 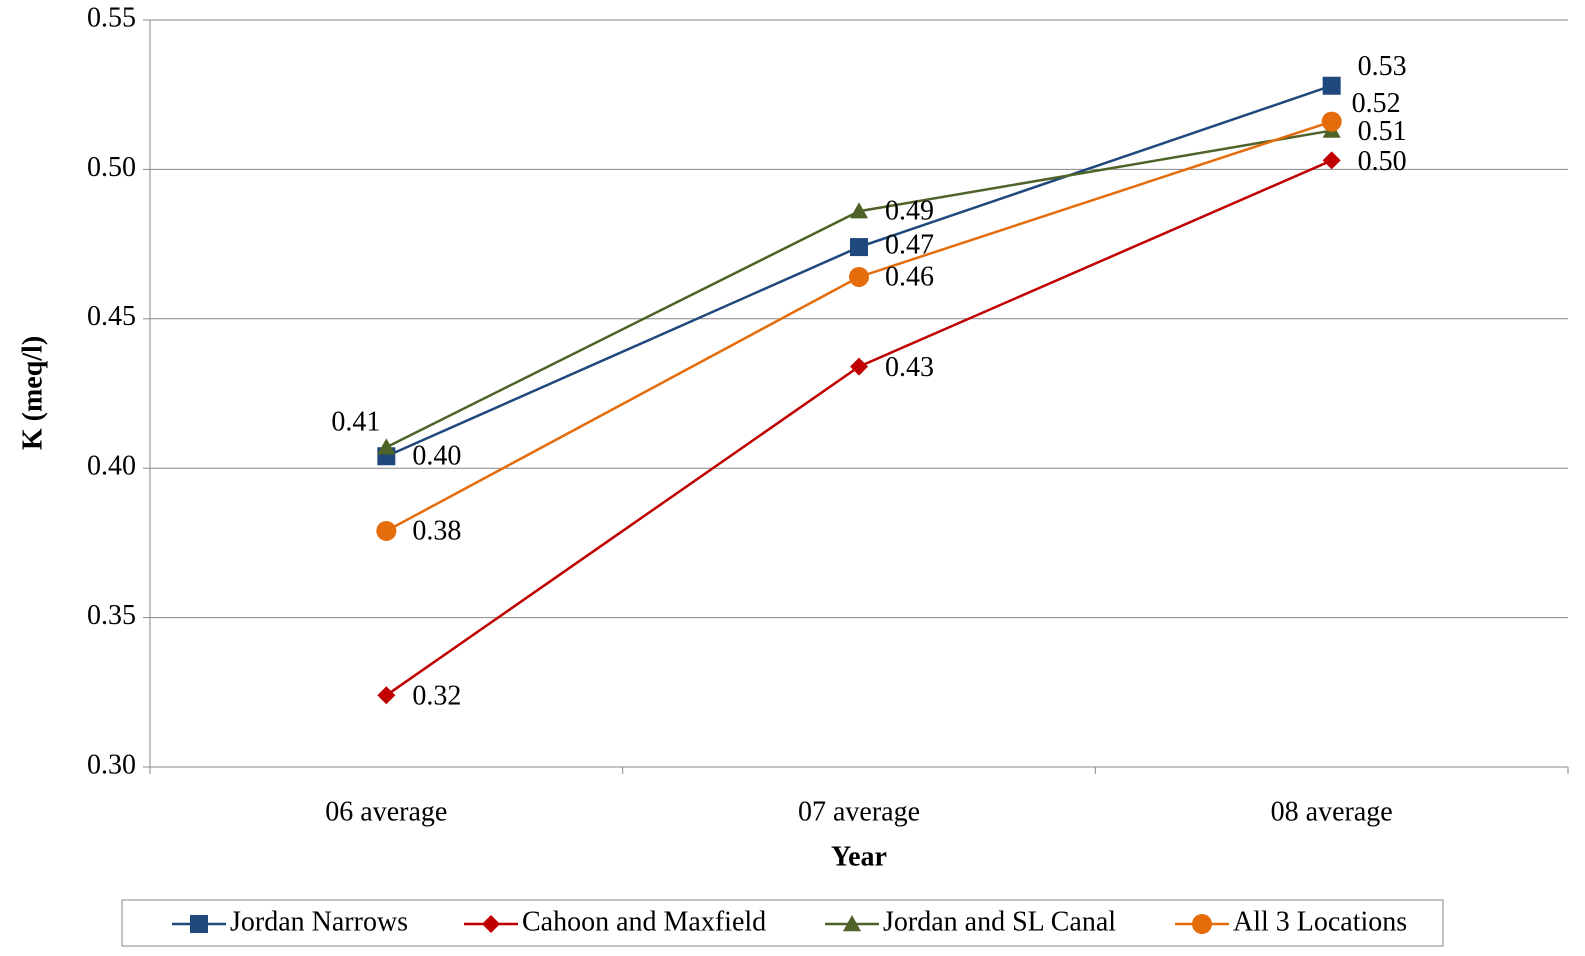 What do you see at coordinates (859, 856) in the screenshot?
I see `x-axis-title: Year` at bounding box center [859, 856].